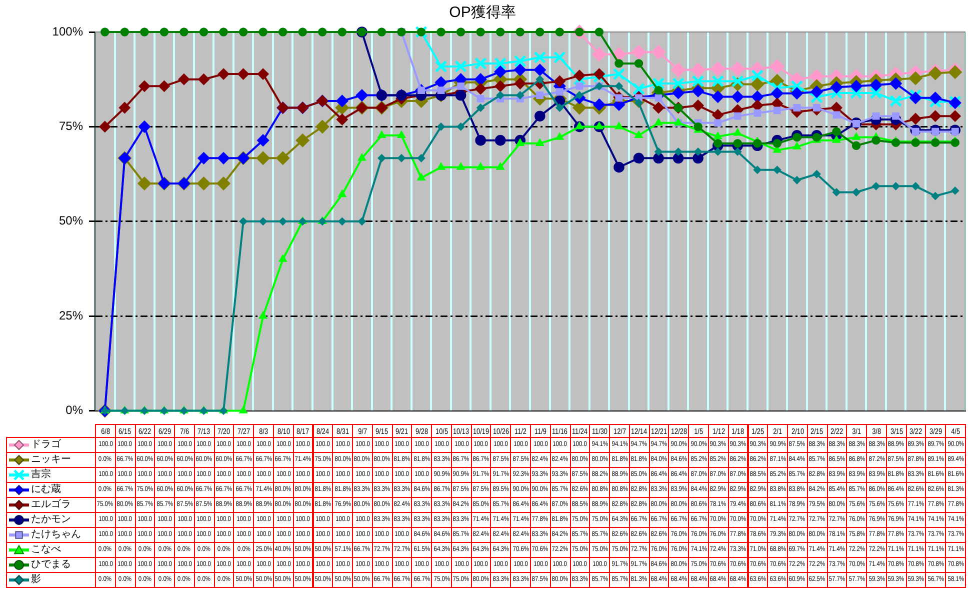  What do you see at coordinates (560, 431) in the screenshot?
I see `x-tick-label: 11/16` at bounding box center [560, 431].